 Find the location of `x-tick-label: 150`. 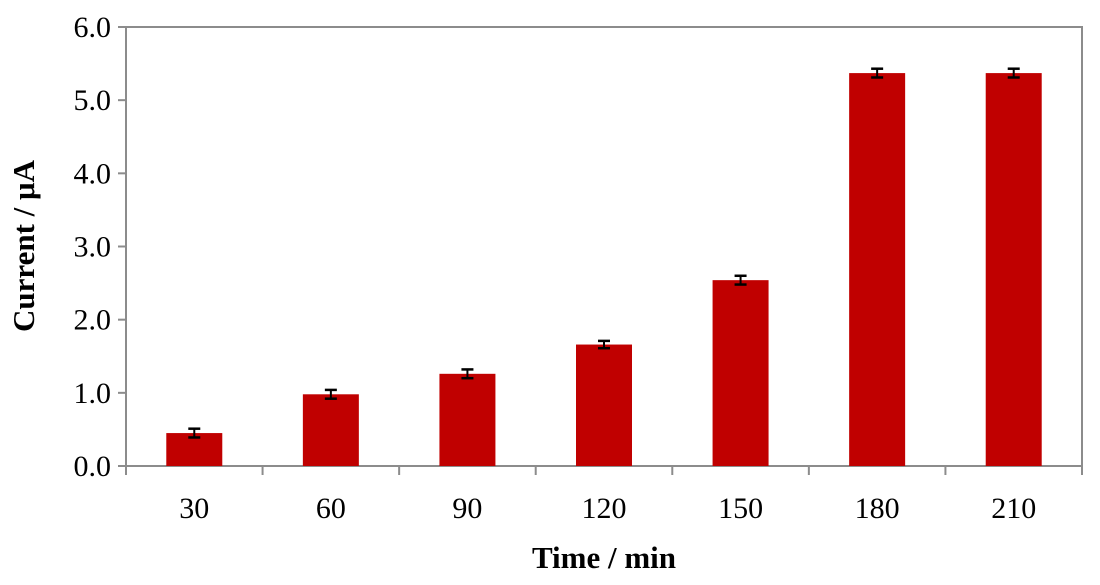

x-tick-label: 150 is located at coordinates (740, 508).